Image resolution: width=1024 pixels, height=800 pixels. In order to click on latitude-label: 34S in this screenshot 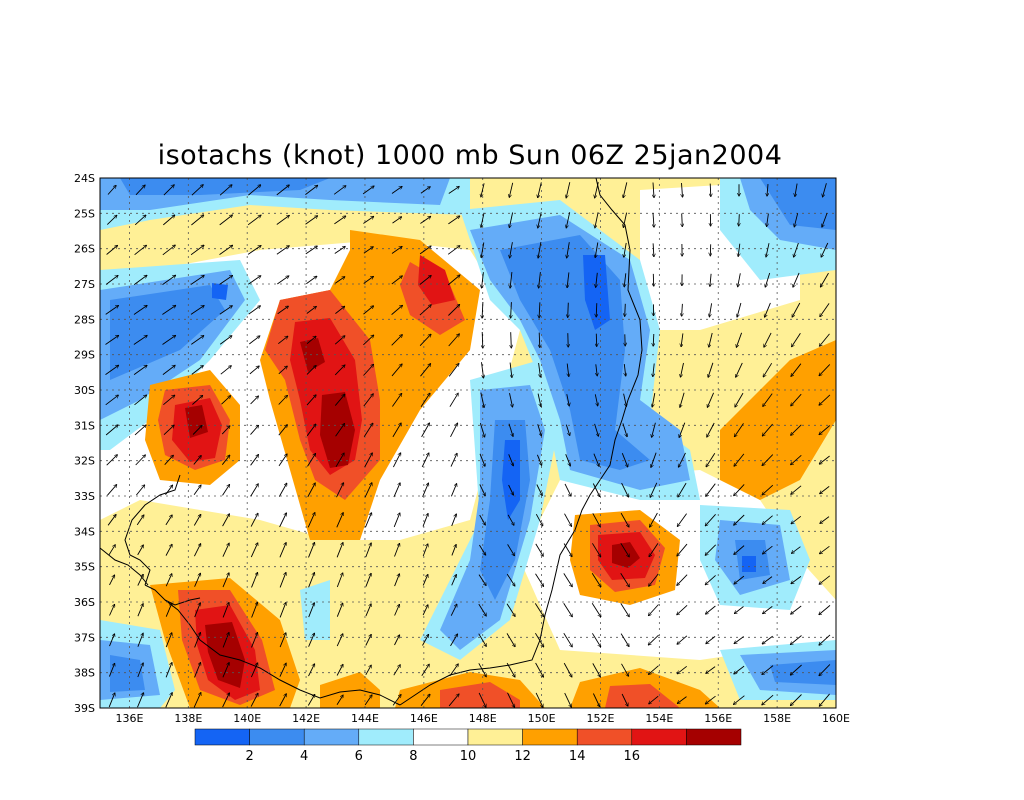, I will do `click(84, 531)`.